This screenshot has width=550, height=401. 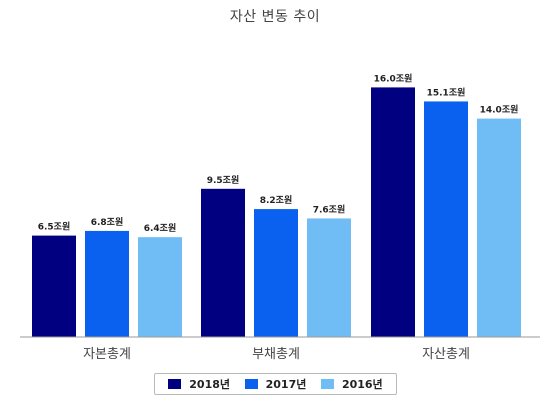 What do you see at coordinates (175, 384) in the screenshot?
I see `legend-swatch-2018` at bounding box center [175, 384].